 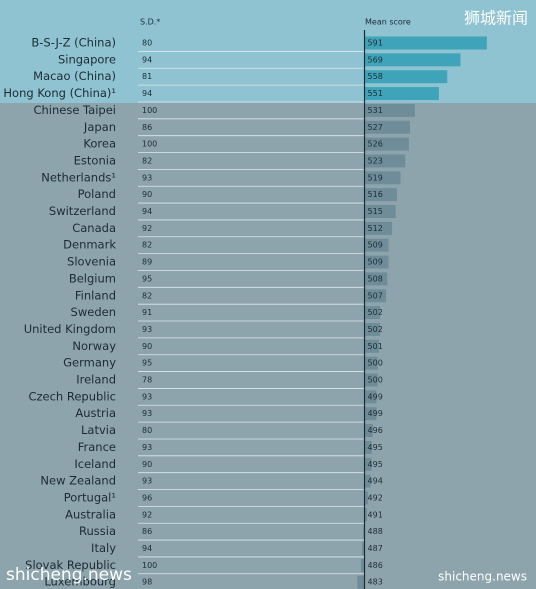 I want to click on value-label: 508, so click(x=375, y=278).